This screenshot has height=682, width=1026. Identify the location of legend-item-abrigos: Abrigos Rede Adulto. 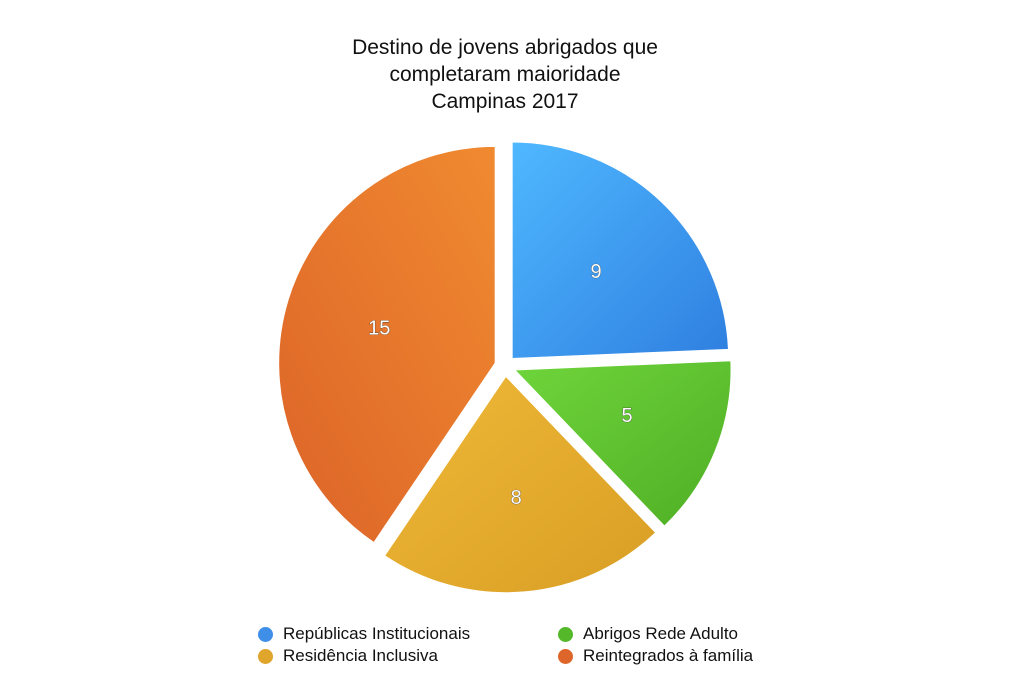
(648, 634).